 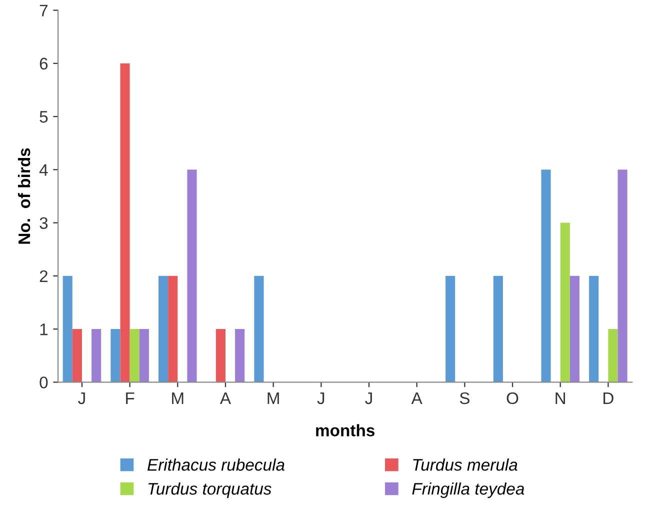 I want to click on legend-label: Turdus merula, so click(x=465, y=464).